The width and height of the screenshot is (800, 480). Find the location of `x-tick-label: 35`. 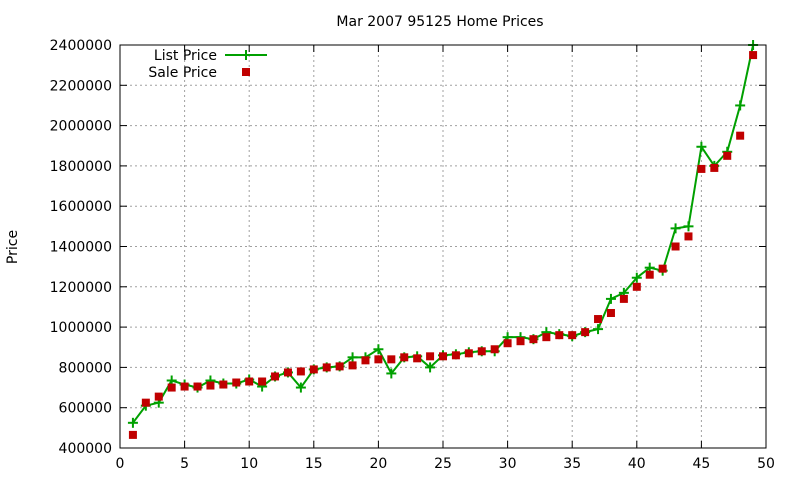

x-tick-label: 35 is located at coordinates (572, 464).